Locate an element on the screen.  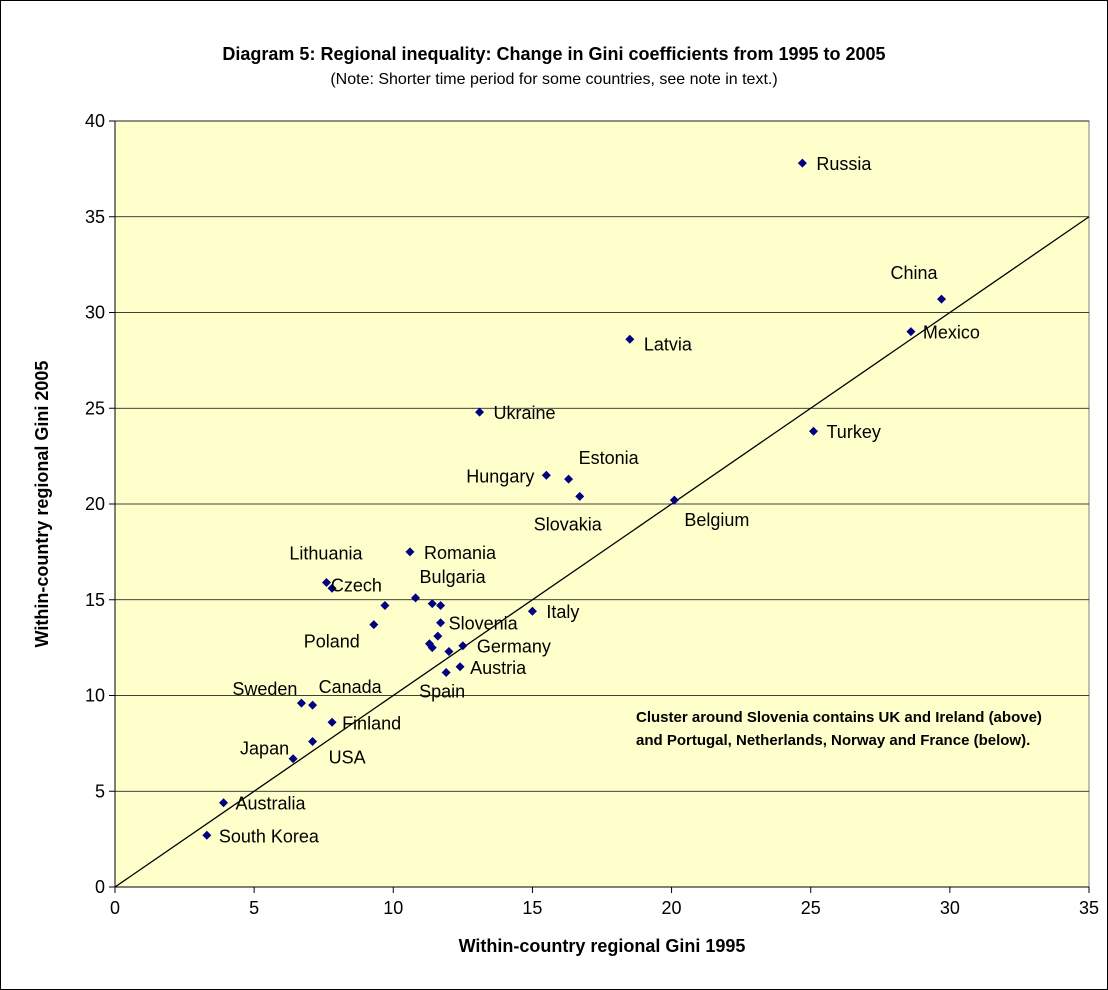
point-label: Estonia is located at coordinates (609, 458).